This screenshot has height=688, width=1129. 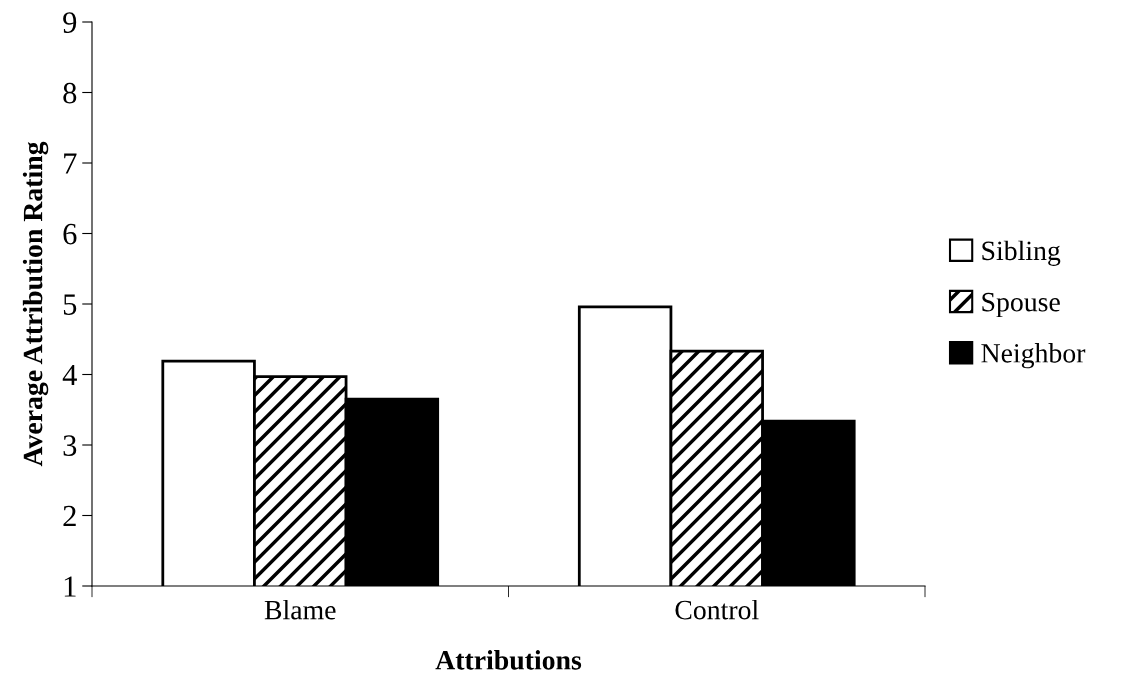 What do you see at coordinates (70, 445) in the screenshot?
I see `y-tick-label: 3` at bounding box center [70, 445].